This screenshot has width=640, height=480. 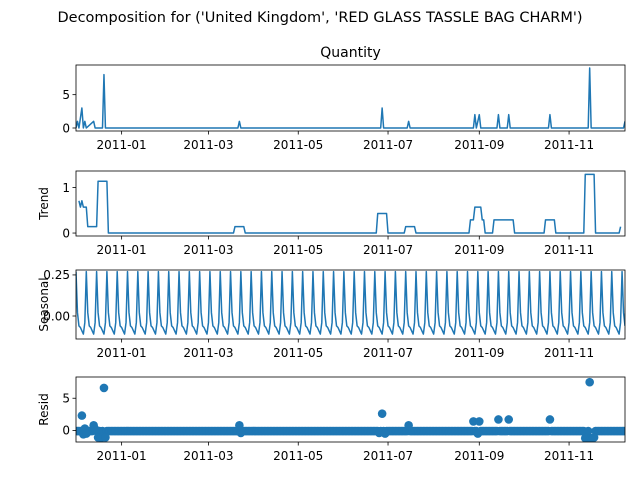 What do you see at coordinates (44, 409) in the screenshot?
I see `y-axis-label: Resid` at bounding box center [44, 409].